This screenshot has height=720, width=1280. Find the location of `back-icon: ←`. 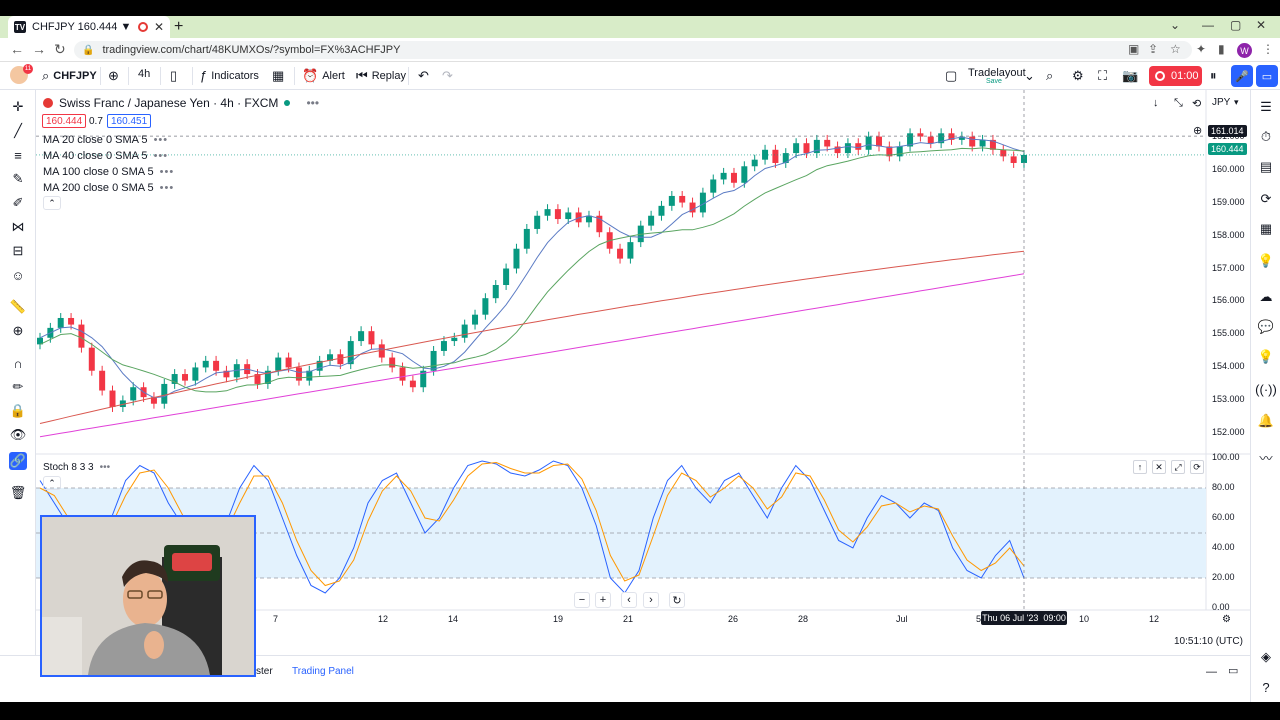

back-icon: ← is located at coordinates (17, 49).